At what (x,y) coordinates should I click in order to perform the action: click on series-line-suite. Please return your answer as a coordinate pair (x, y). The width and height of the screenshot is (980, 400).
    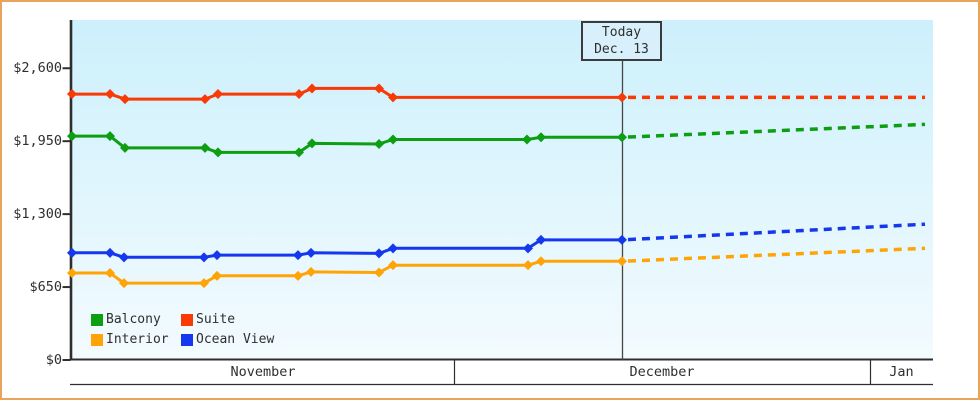
    Looking at the image, I should click on (347, 93).